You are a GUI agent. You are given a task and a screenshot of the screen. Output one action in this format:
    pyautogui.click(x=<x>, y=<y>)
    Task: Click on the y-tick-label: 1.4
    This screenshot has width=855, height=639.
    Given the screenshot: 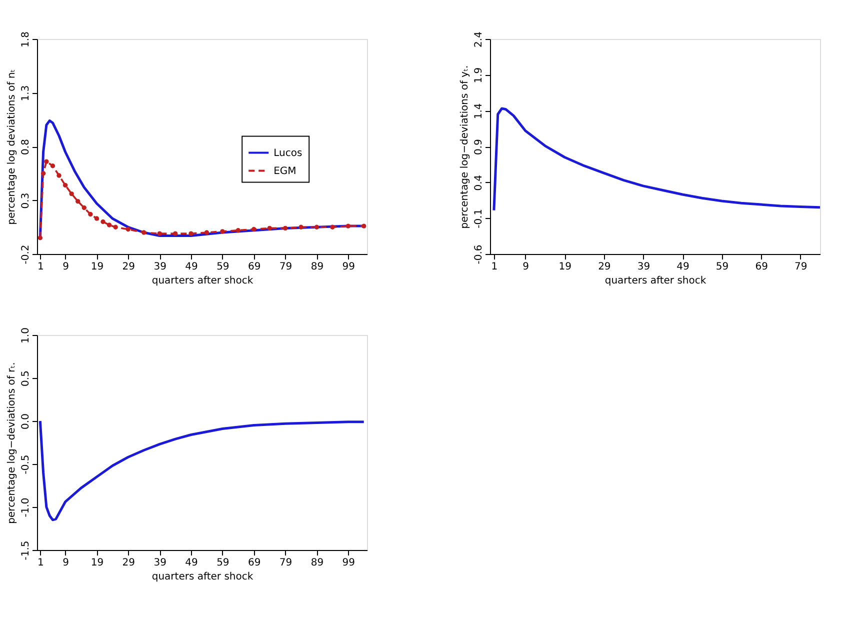 What is the action you would take?
    pyautogui.click(x=479, y=111)
    